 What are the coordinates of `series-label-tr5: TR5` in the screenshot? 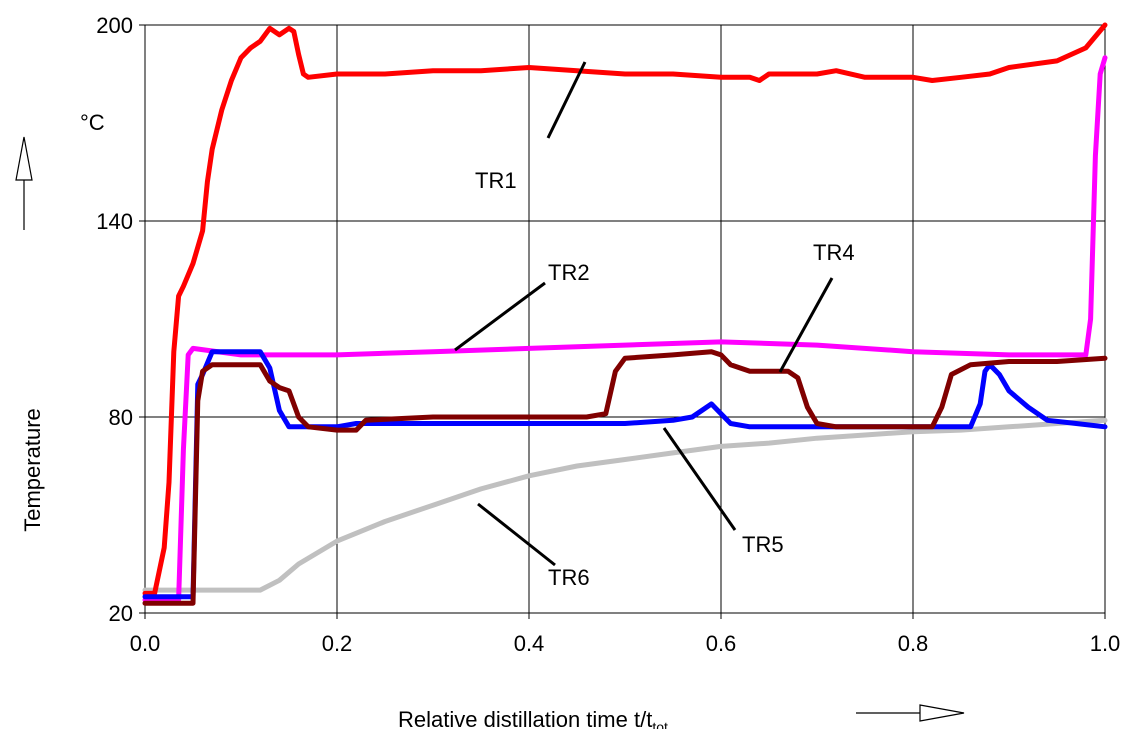 It's located at (763, 544).